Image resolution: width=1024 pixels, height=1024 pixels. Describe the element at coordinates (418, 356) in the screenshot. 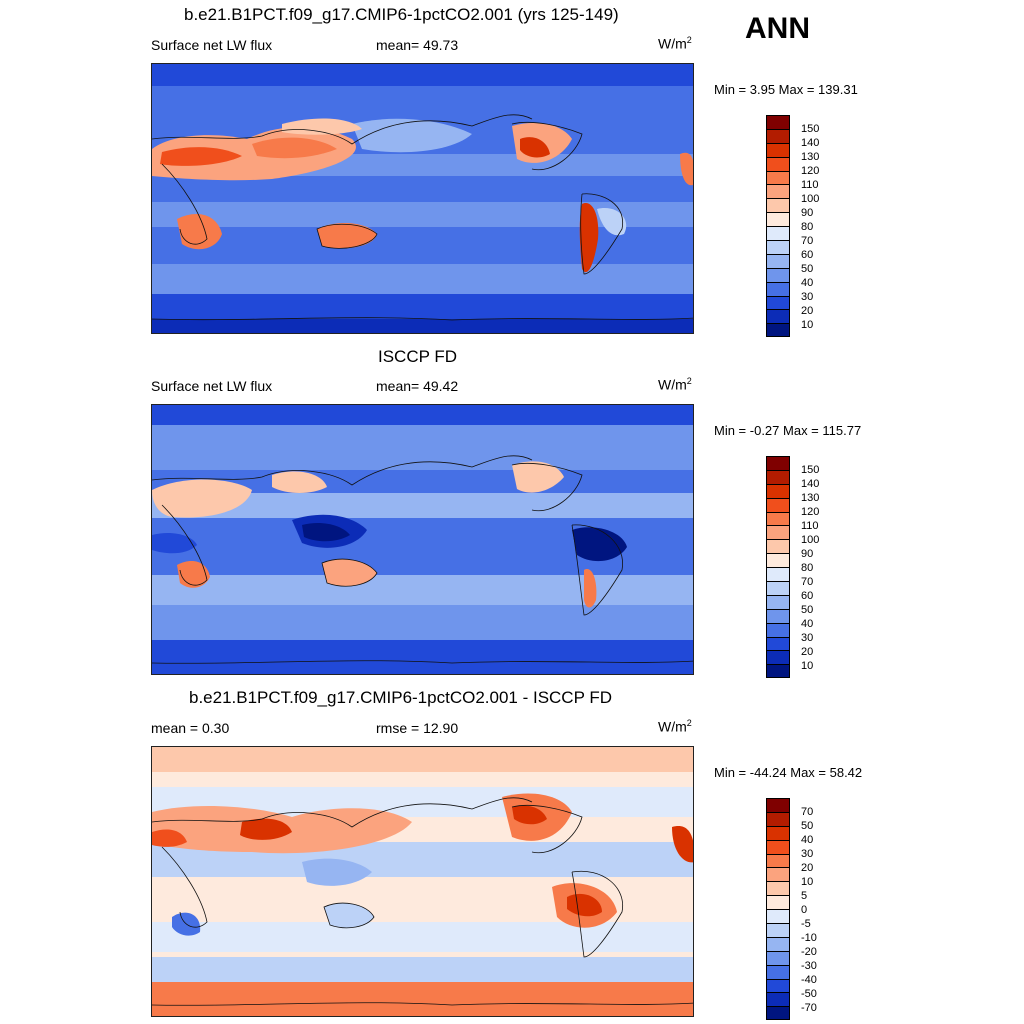

I see `panel2-title: ISCCP FD` at that location.